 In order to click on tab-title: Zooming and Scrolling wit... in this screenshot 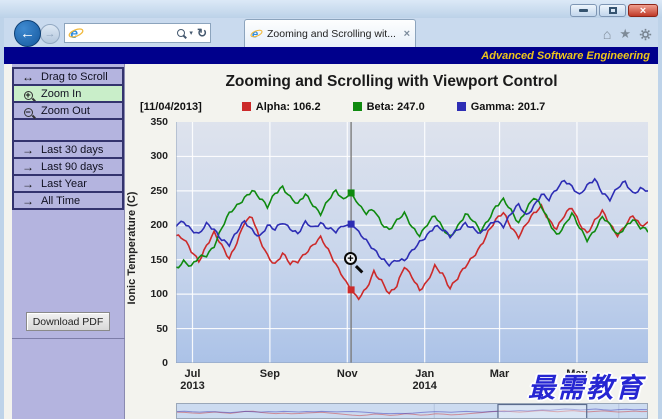, I will do `click(331, 33)`.